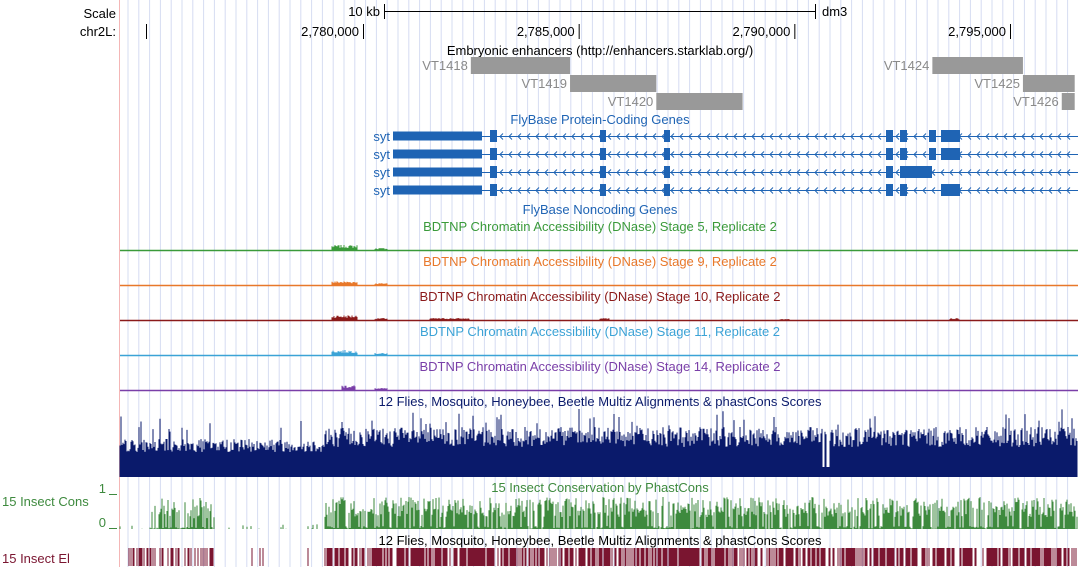 The image size is (1078, 567). I want to click on chrom-label: chr2L:, so click(98, 31).